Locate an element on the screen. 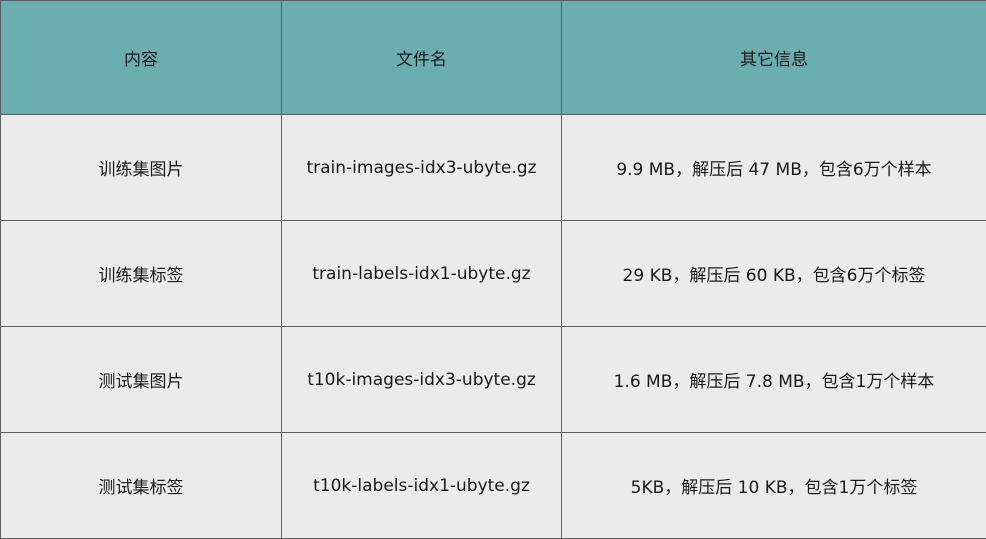  info-cell: 29 KB，解压后 60 KB，包含6万个标签 is located at coordinates (774, 274).